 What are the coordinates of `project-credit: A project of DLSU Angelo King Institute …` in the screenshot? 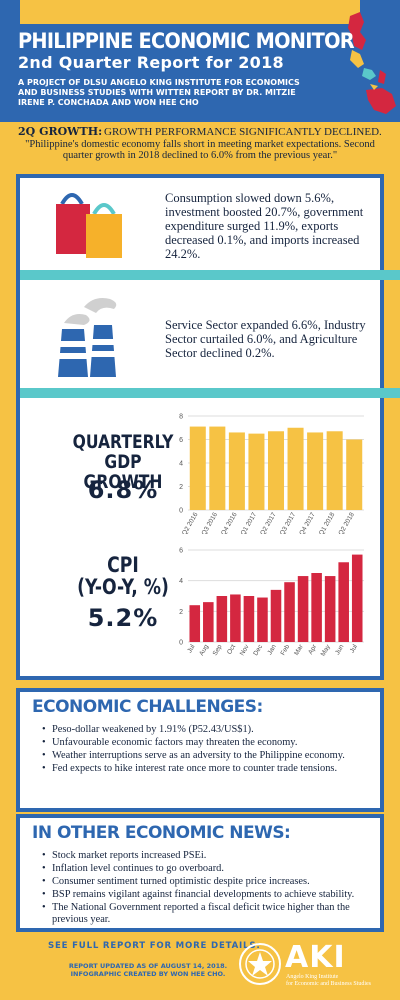 It's located at (159, 92).